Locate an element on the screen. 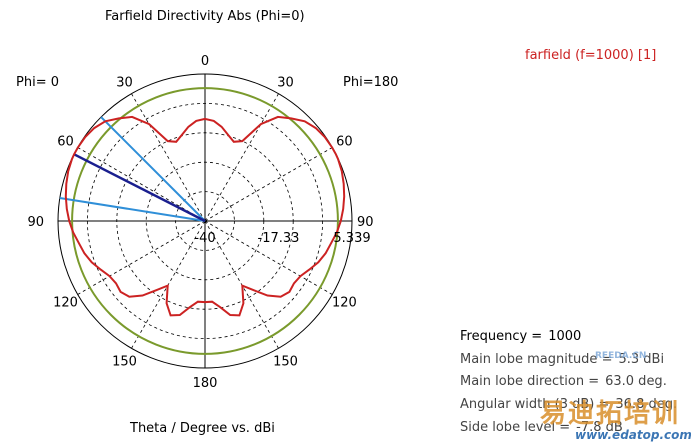 Image resolution: width=691 pixels, height=445 pixels. chart-title: Farfield Directivity Abs (Phi=0) is located at coordinates (205, 16).